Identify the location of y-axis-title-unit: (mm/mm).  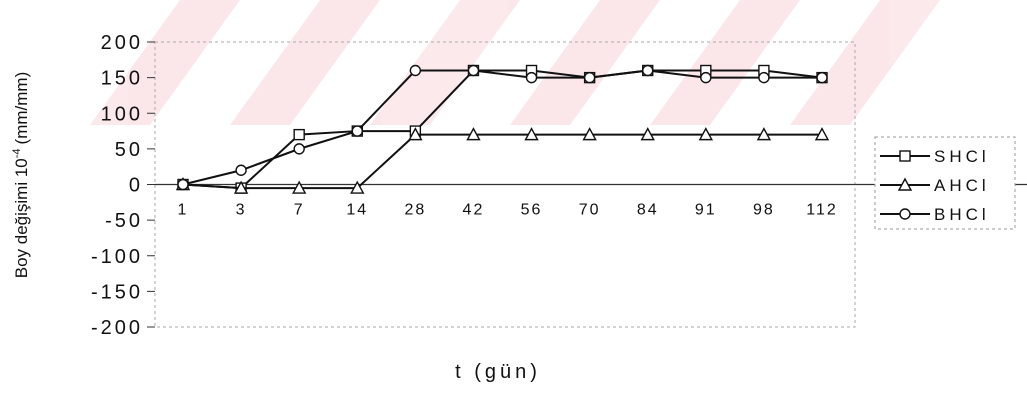
(21, 108).